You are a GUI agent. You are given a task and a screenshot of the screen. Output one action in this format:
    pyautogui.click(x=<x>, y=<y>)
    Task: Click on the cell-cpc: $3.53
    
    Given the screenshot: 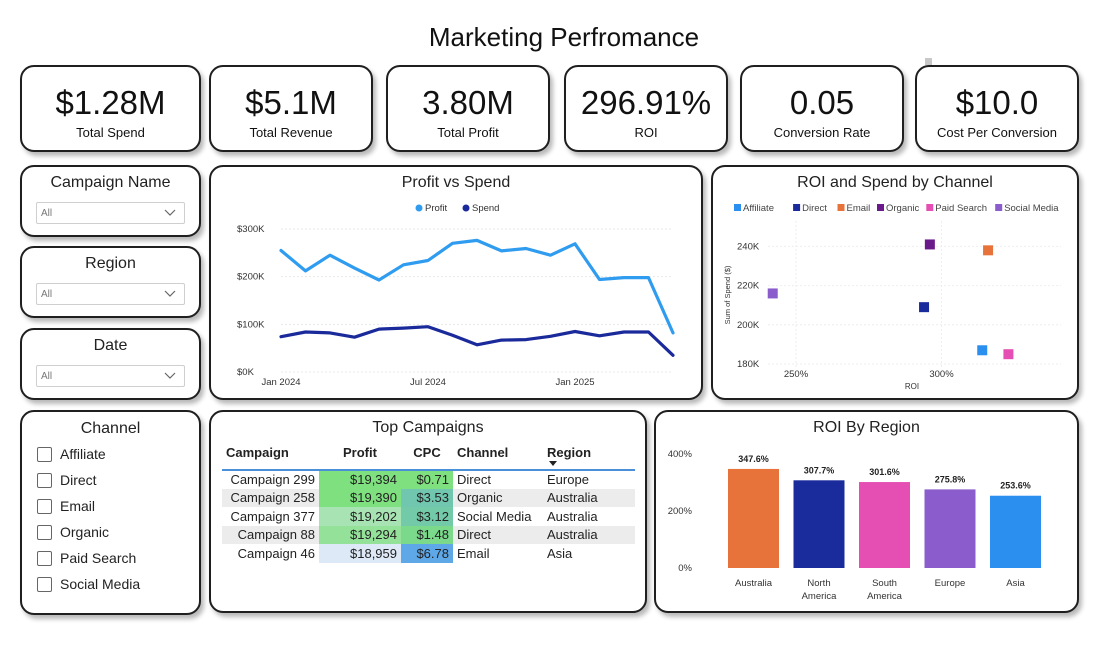 What is the action you would take?
    pyautogui.click(x=427, y=497)
    